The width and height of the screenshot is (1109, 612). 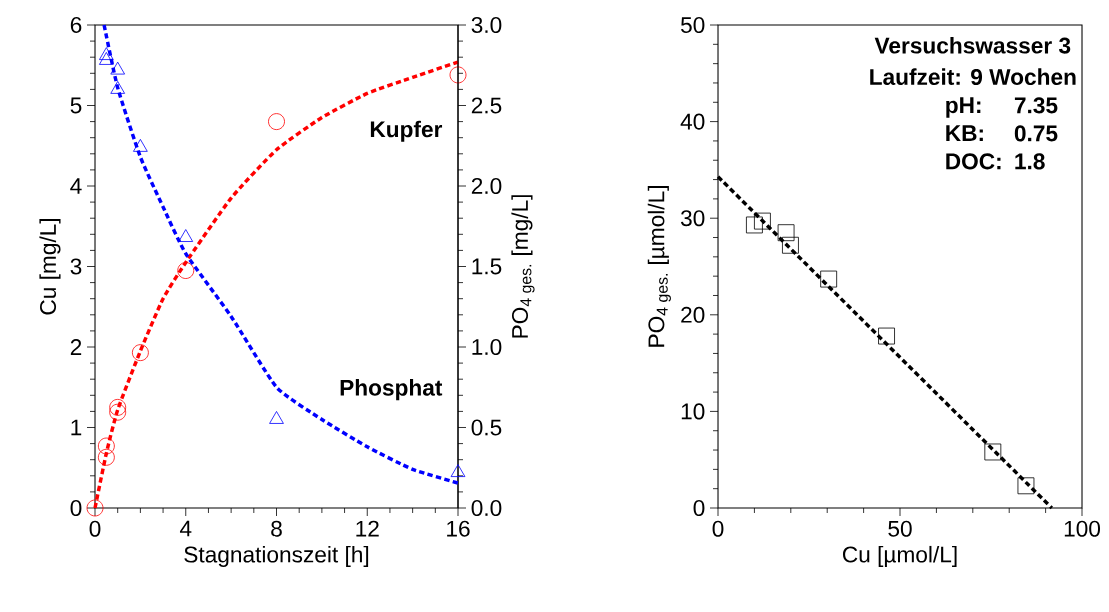 I want to click on x-axis-title: Stagnationszeit [h], so click(x=276, y=556).